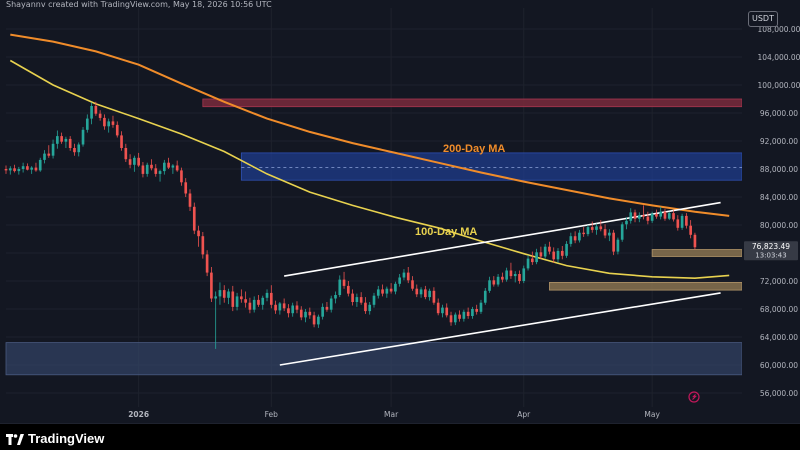 The width and height of the screenshot is (800, 450). Describe the element at coordinates (472, 103) in the screenshot. I see `zone-resistance` at that location.